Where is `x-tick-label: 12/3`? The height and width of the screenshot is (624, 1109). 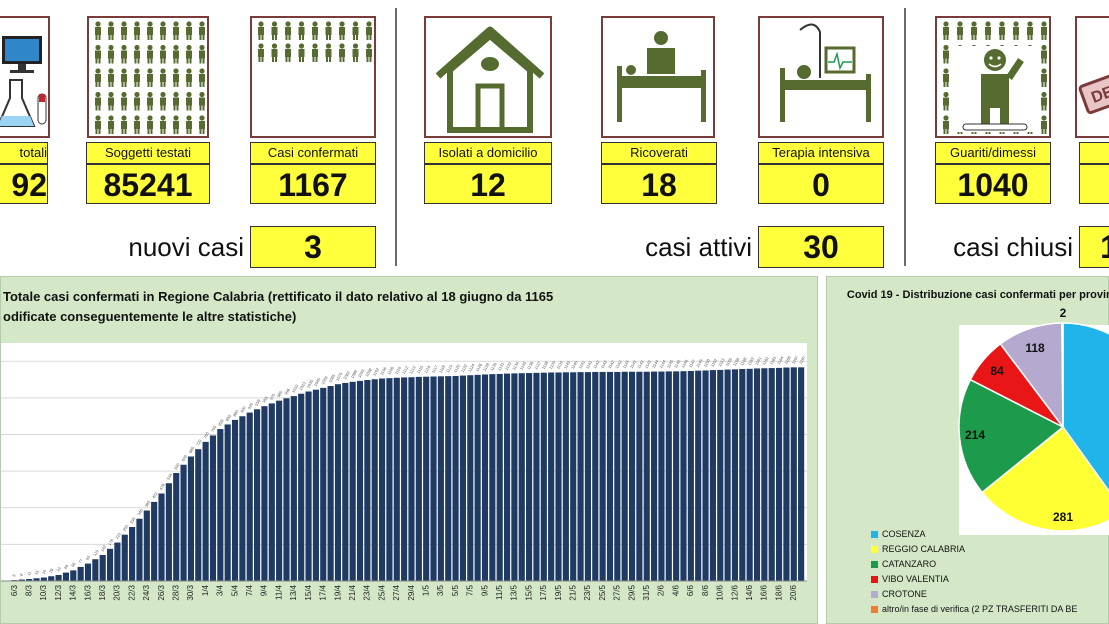
x-tick-label: 12/3 is located at coordinates (58, 592).